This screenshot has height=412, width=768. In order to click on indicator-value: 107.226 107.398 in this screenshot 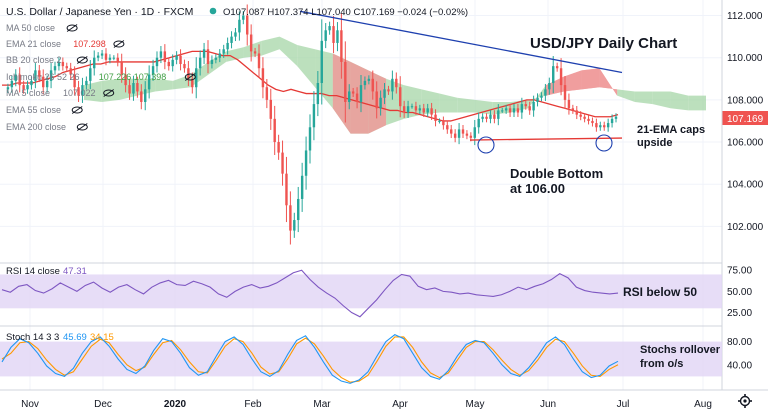, I will do `click(133, 77)`.